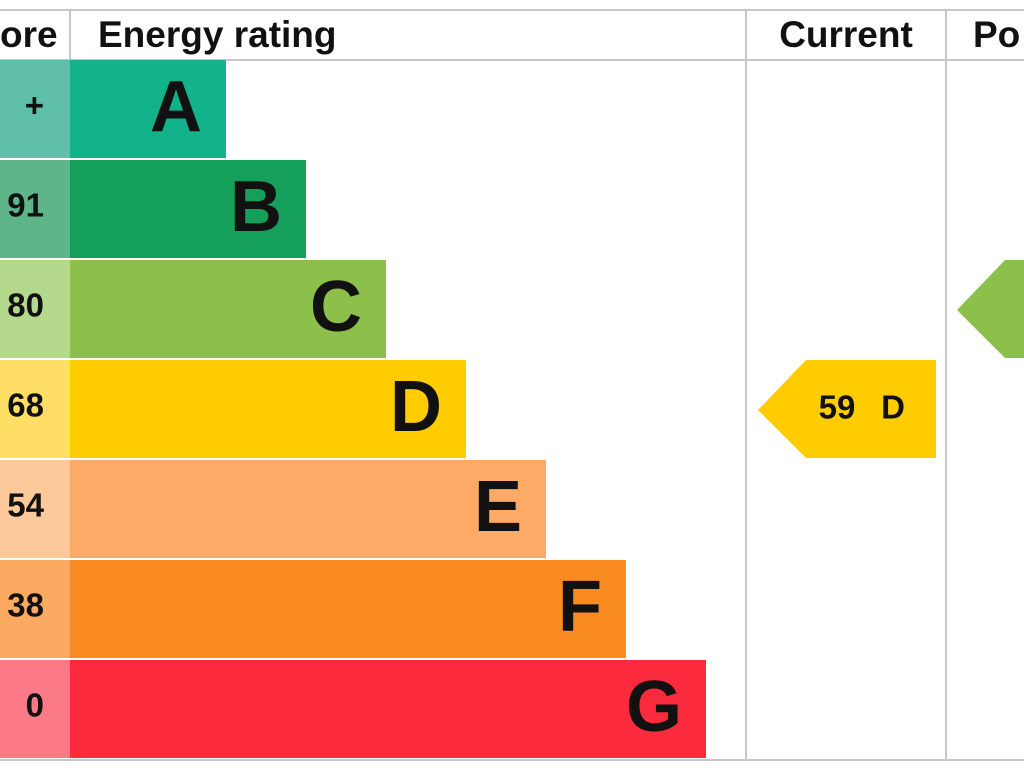  Describe the element at coordinates (217, 34) in the screenshot. I see `rating-header: Energy rating` at that location.